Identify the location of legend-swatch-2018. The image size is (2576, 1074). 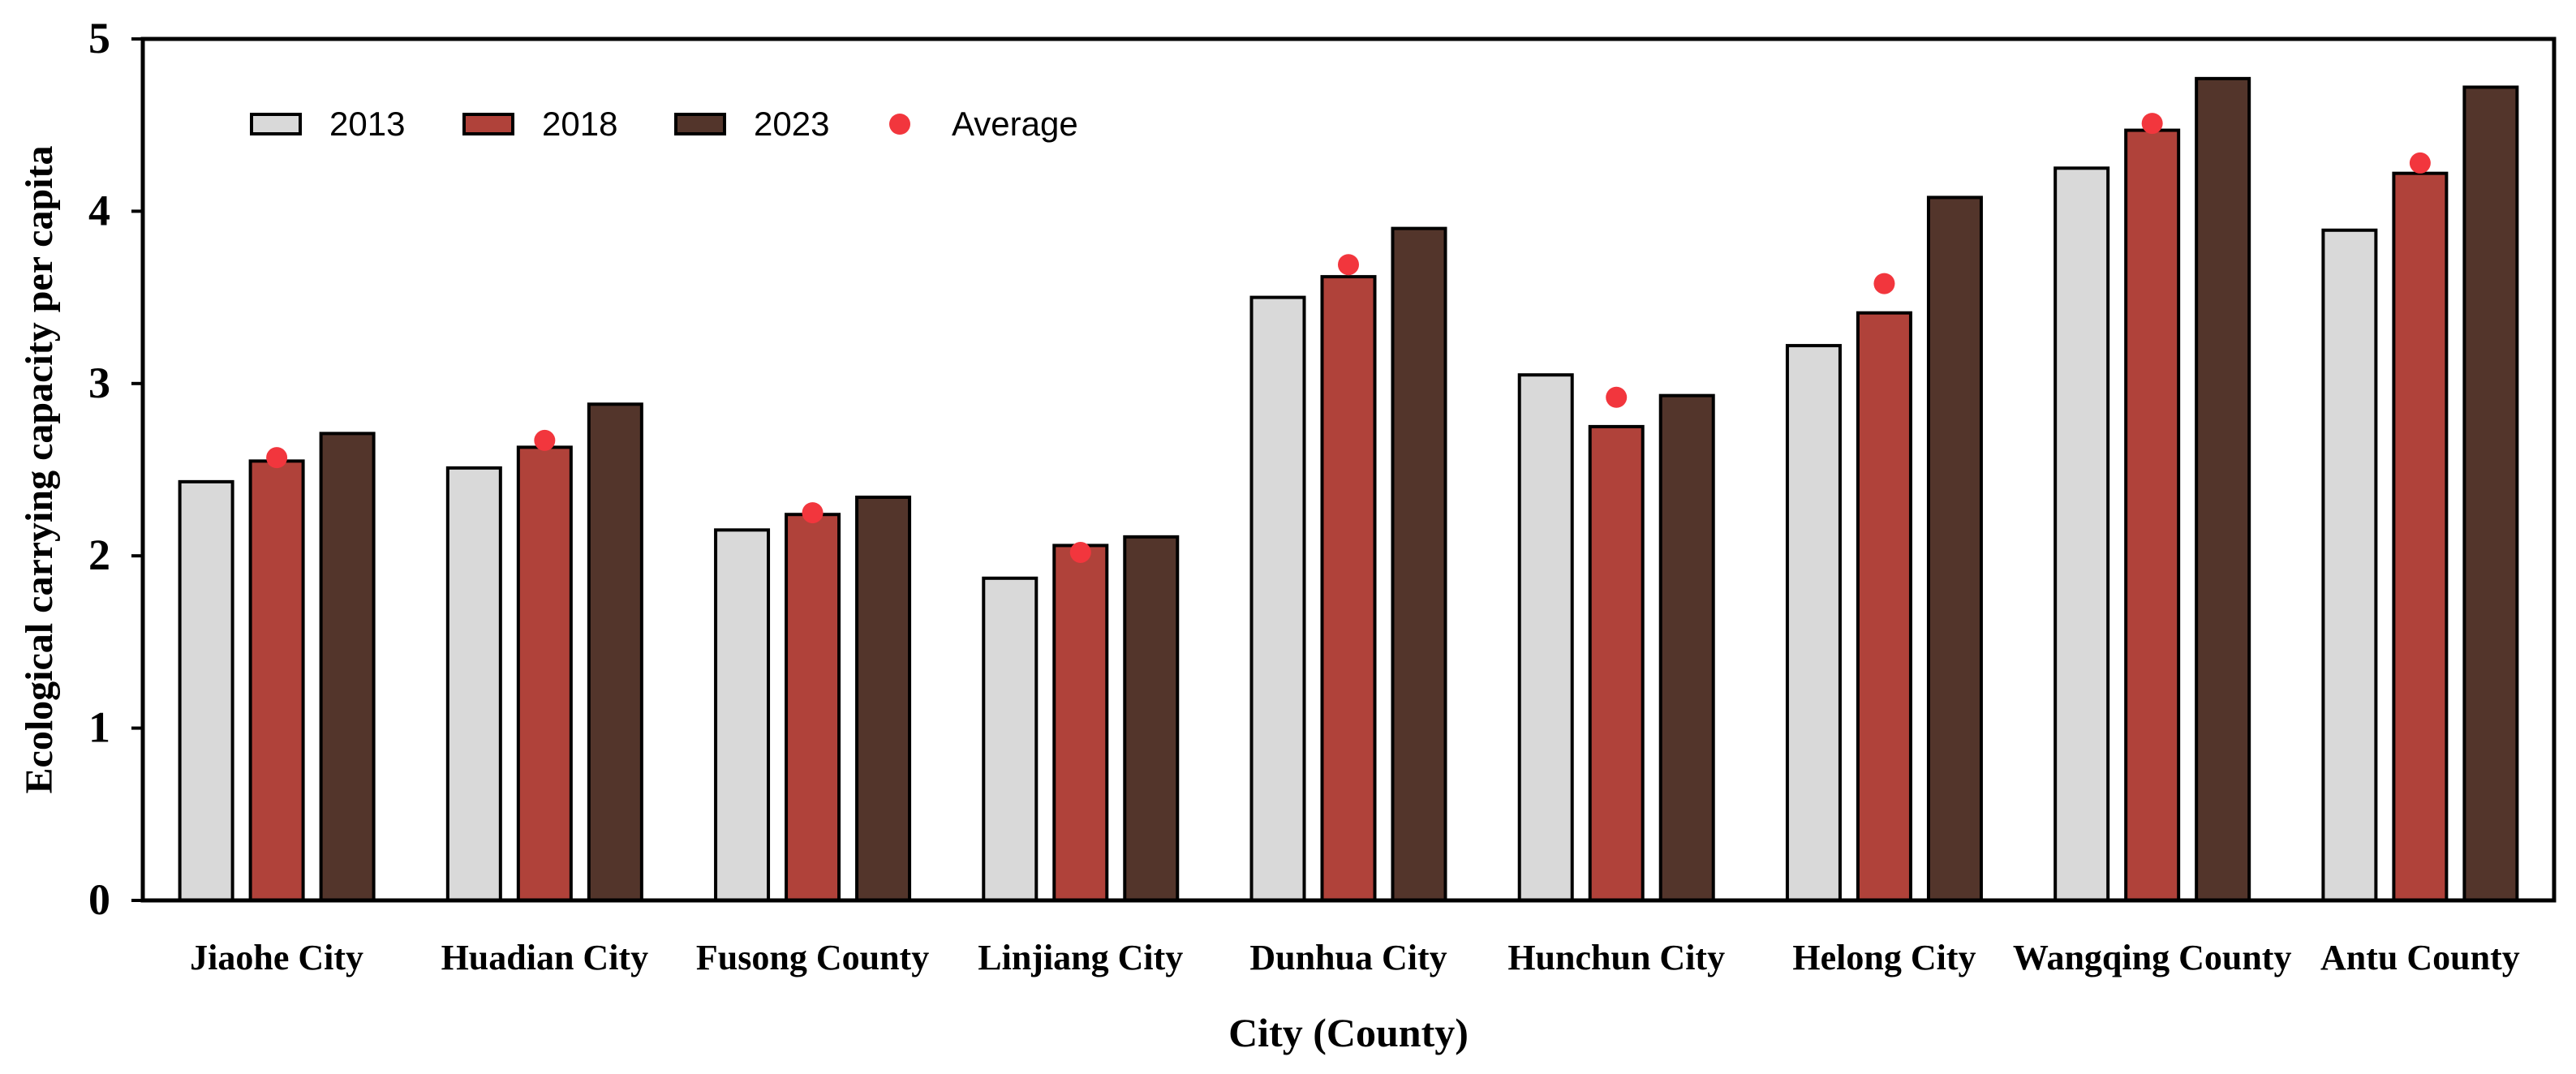
(488, 124).